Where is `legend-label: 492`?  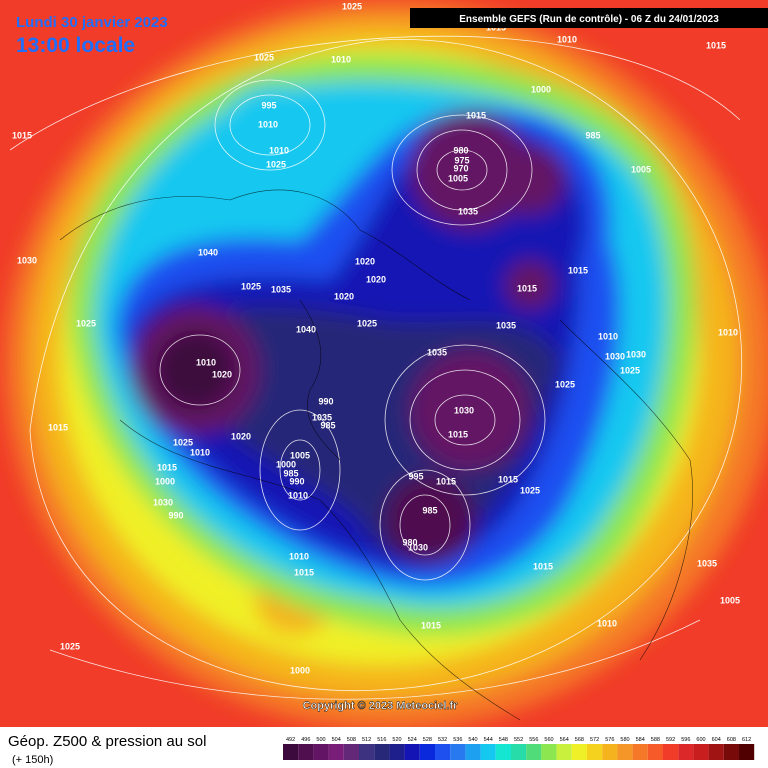
legend-label: 492 is located at coordinates (290, 740).